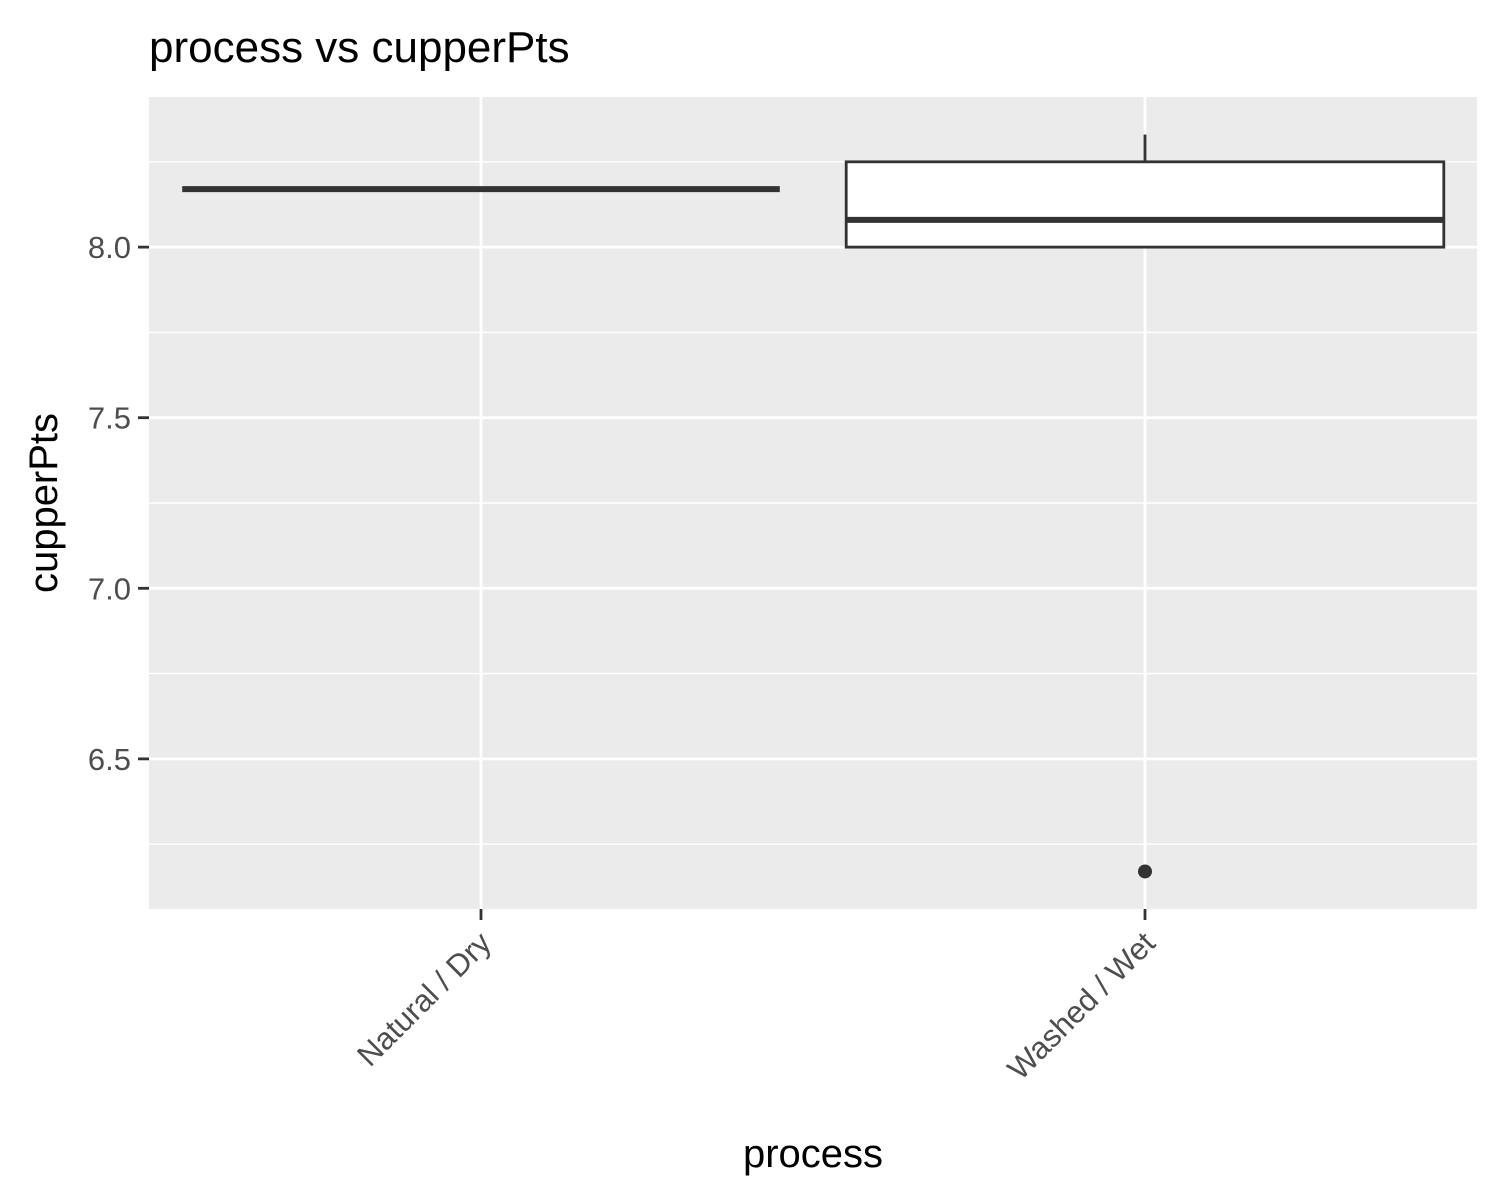 This screenshot has height=1200, width=1500. Describe the element at coordinates (109, 759) in the screenshot. I see `y-tick-label: 6.5` at that location.